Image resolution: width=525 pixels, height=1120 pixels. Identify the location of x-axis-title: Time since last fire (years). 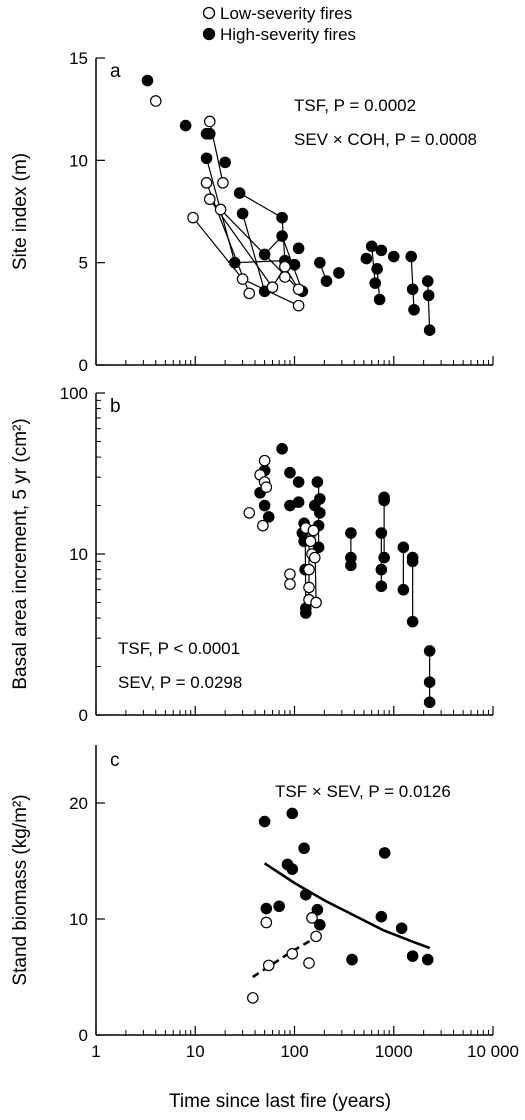
(280, 1101).